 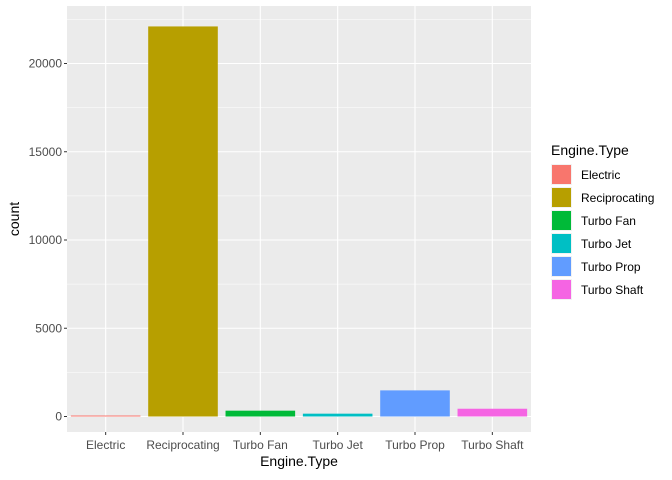 What do you see at coordinates (415, 445) in the screenshot?
I see `x-tick-label: Turbo Prop` at bounding box center [415, 445].